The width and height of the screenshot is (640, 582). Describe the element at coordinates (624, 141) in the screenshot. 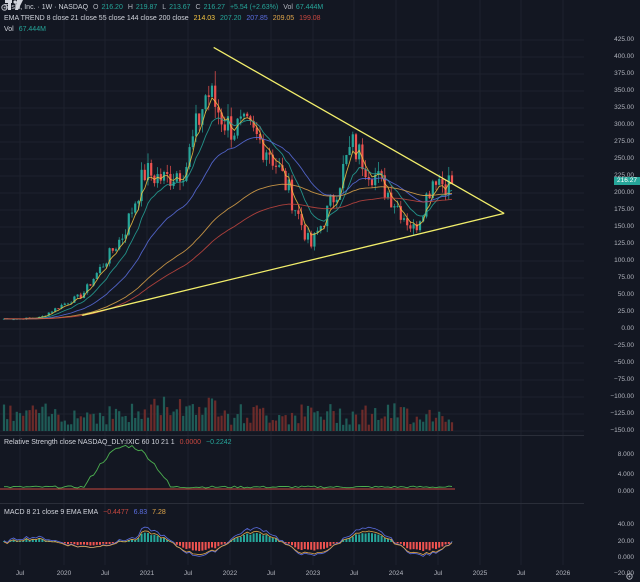

I see `price-tick-label: 275.00` at that location.